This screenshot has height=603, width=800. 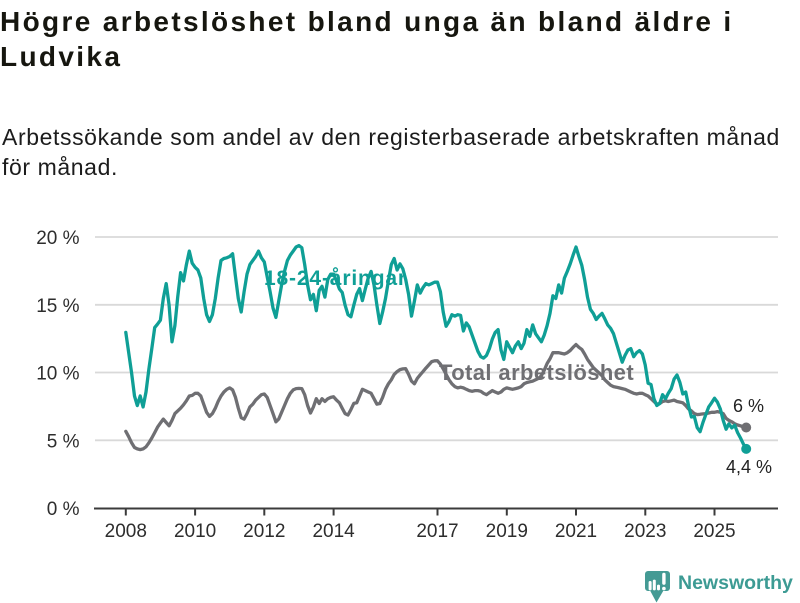 I want to click on svg-text: 20 %, so click(x=57, y=238).